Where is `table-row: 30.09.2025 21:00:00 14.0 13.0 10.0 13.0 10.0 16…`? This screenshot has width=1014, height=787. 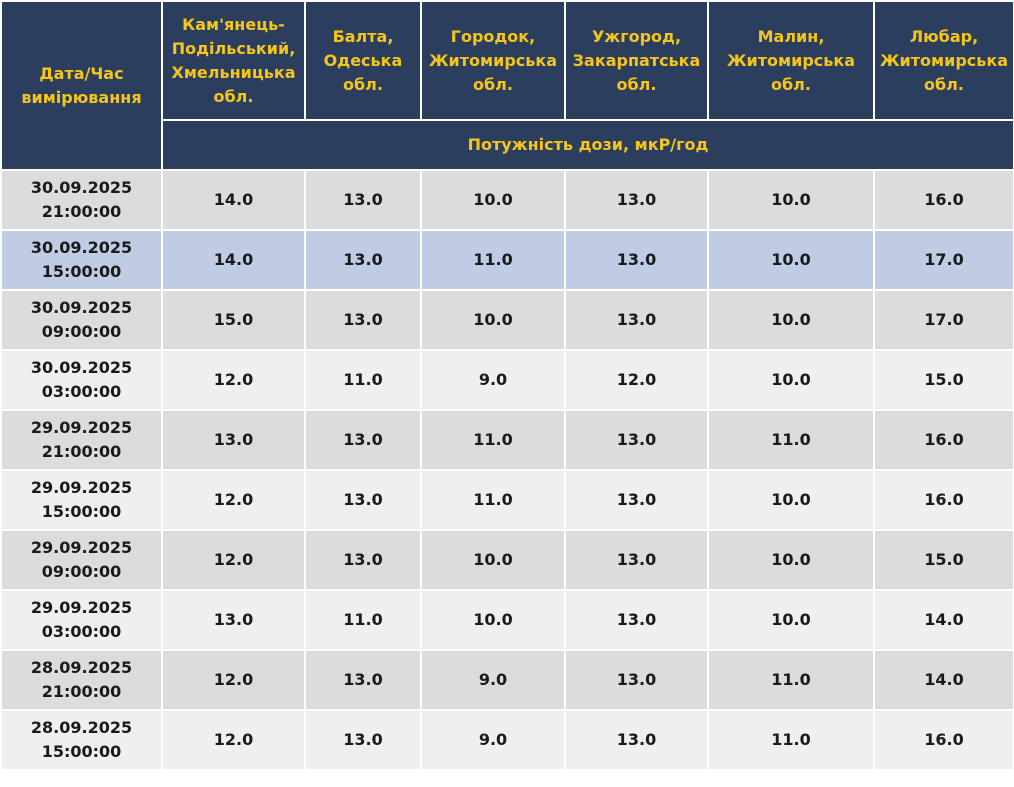 table-row: 30.09.2025 21:00:00 14.0 13.0 10.0 13.0 10.0 16… is located at coordinates (507, 200).